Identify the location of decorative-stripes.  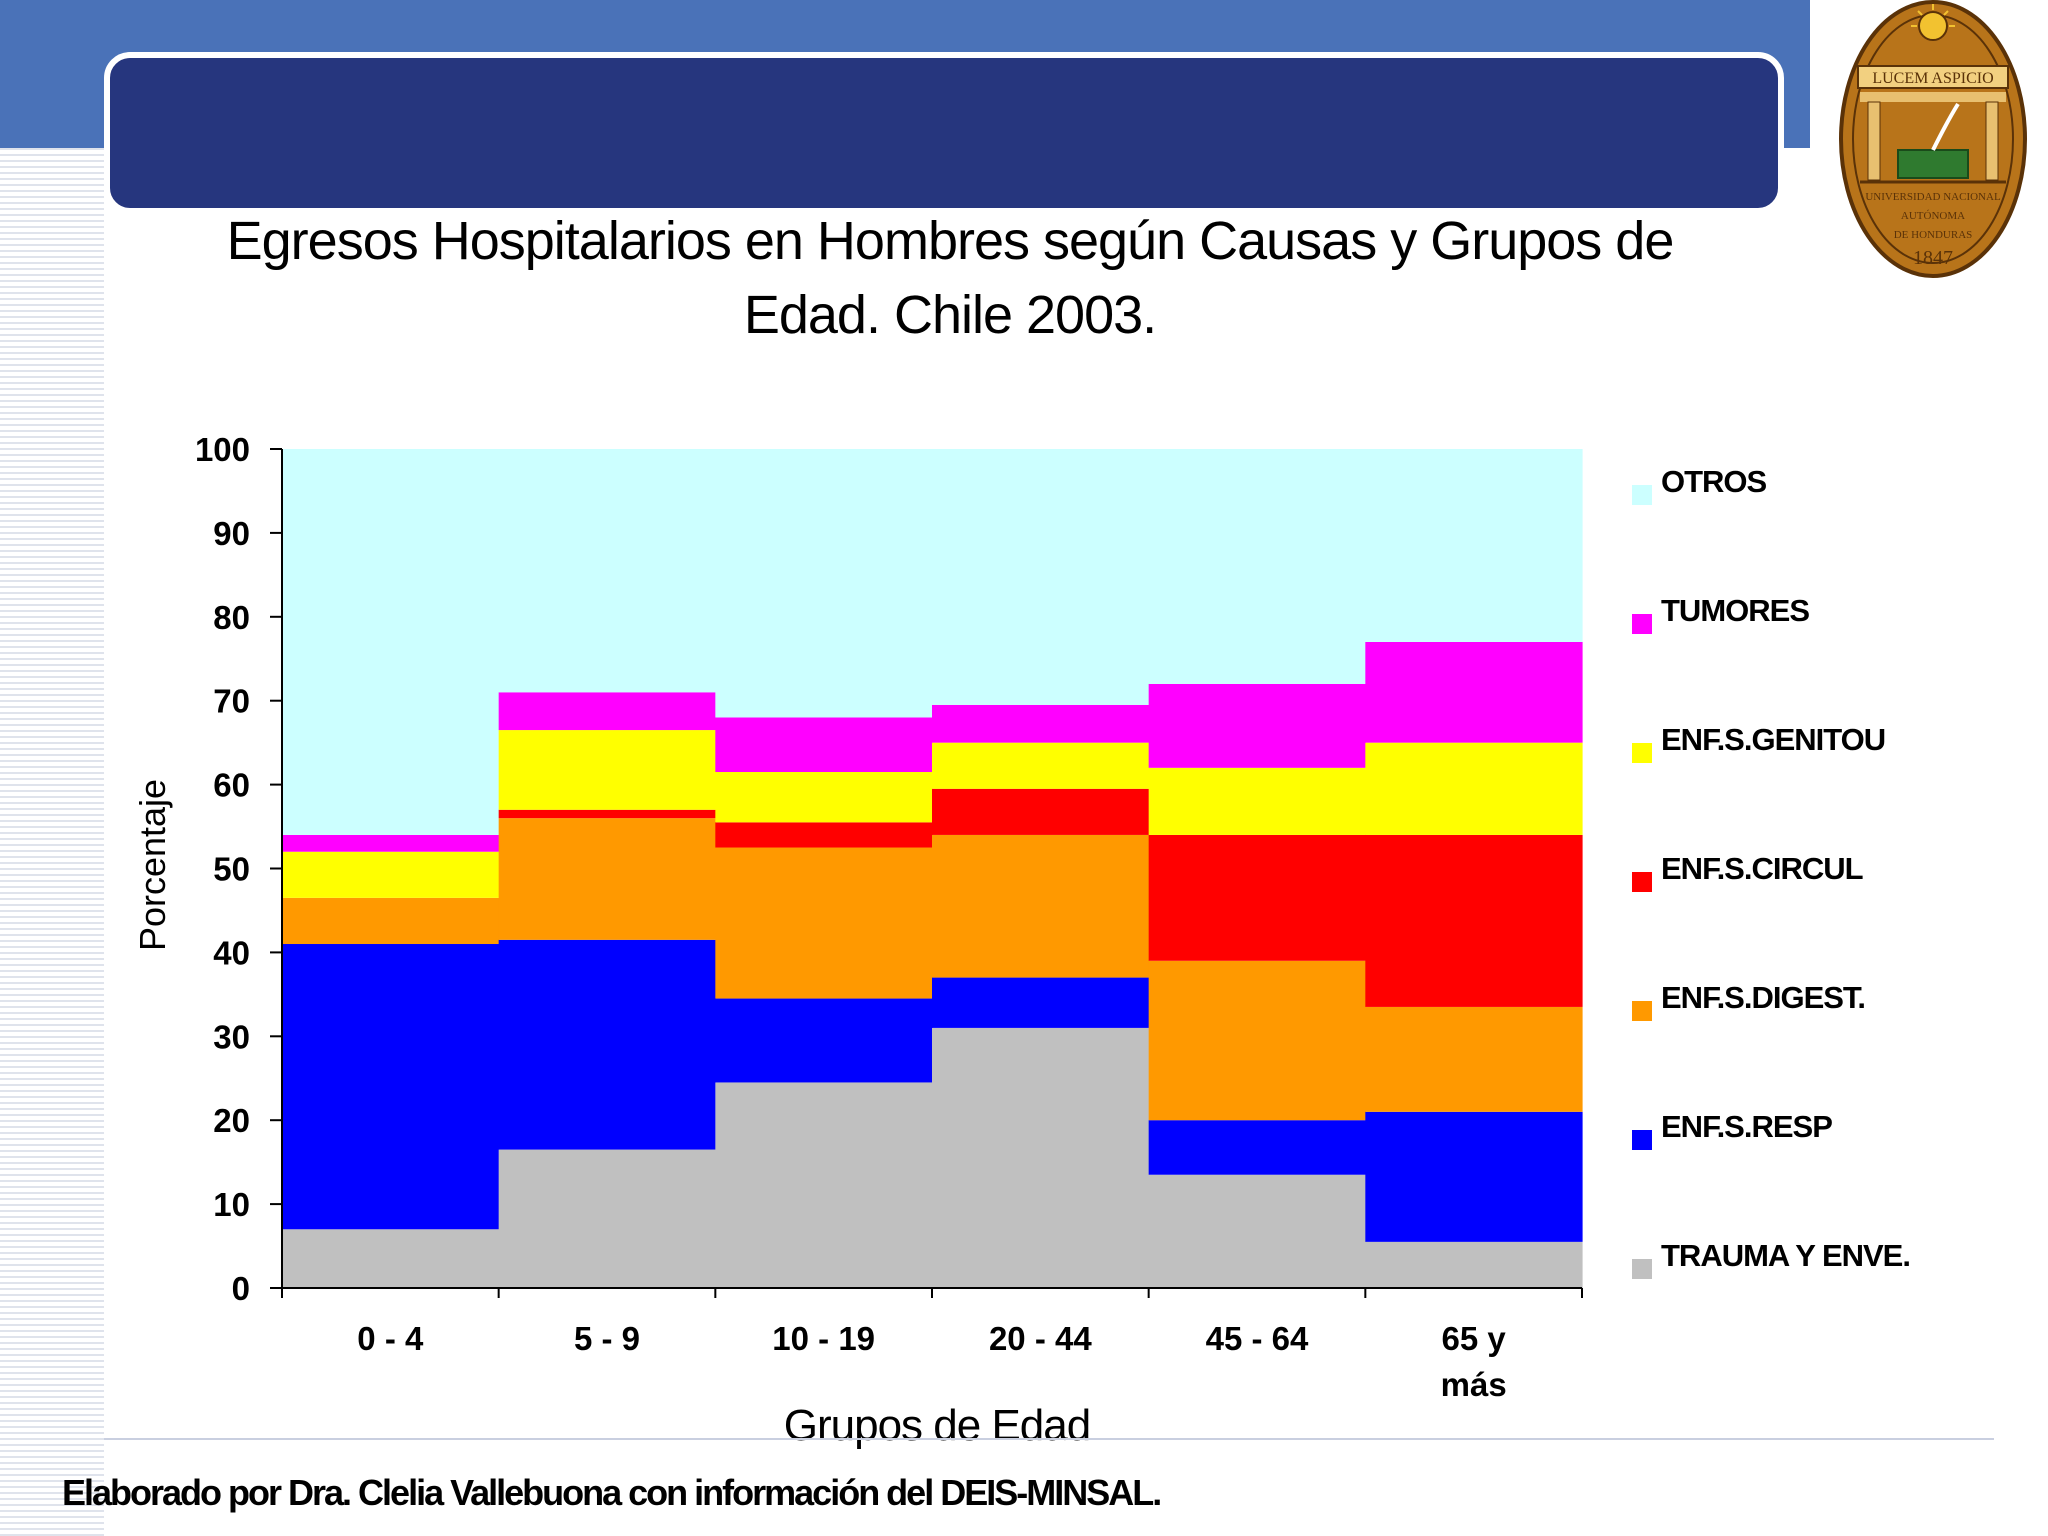
(52, 842).